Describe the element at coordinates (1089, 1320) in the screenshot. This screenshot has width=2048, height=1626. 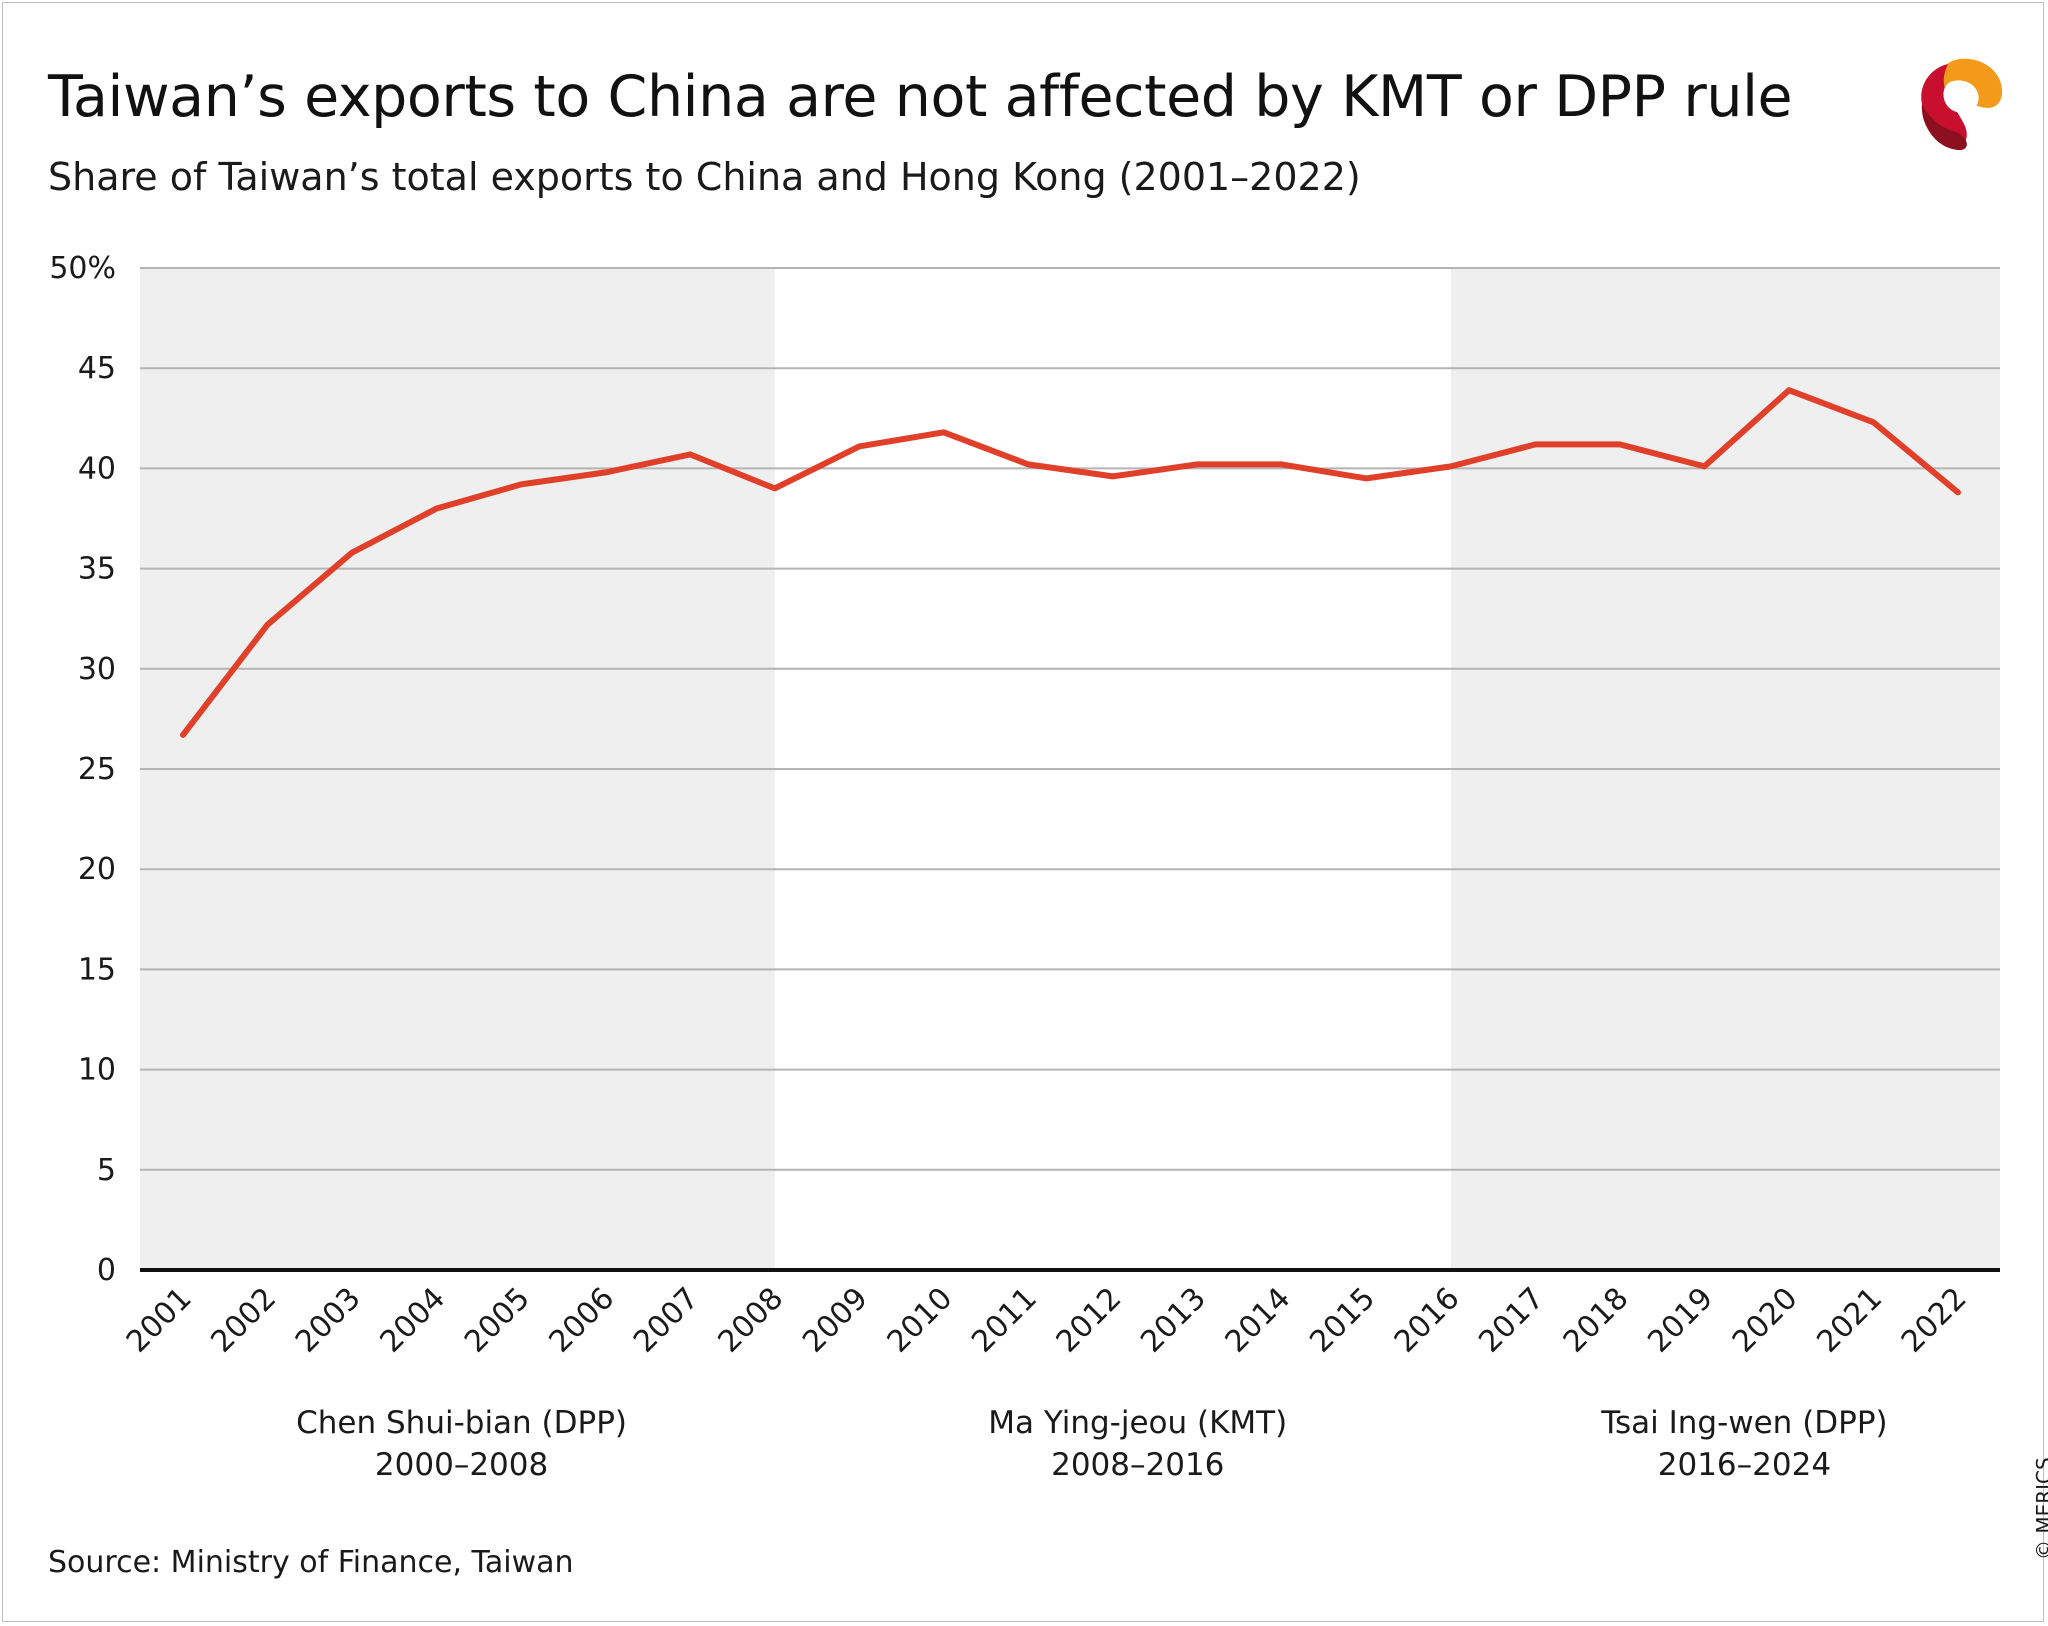
I see `x-tick-label: 2012` at that location.